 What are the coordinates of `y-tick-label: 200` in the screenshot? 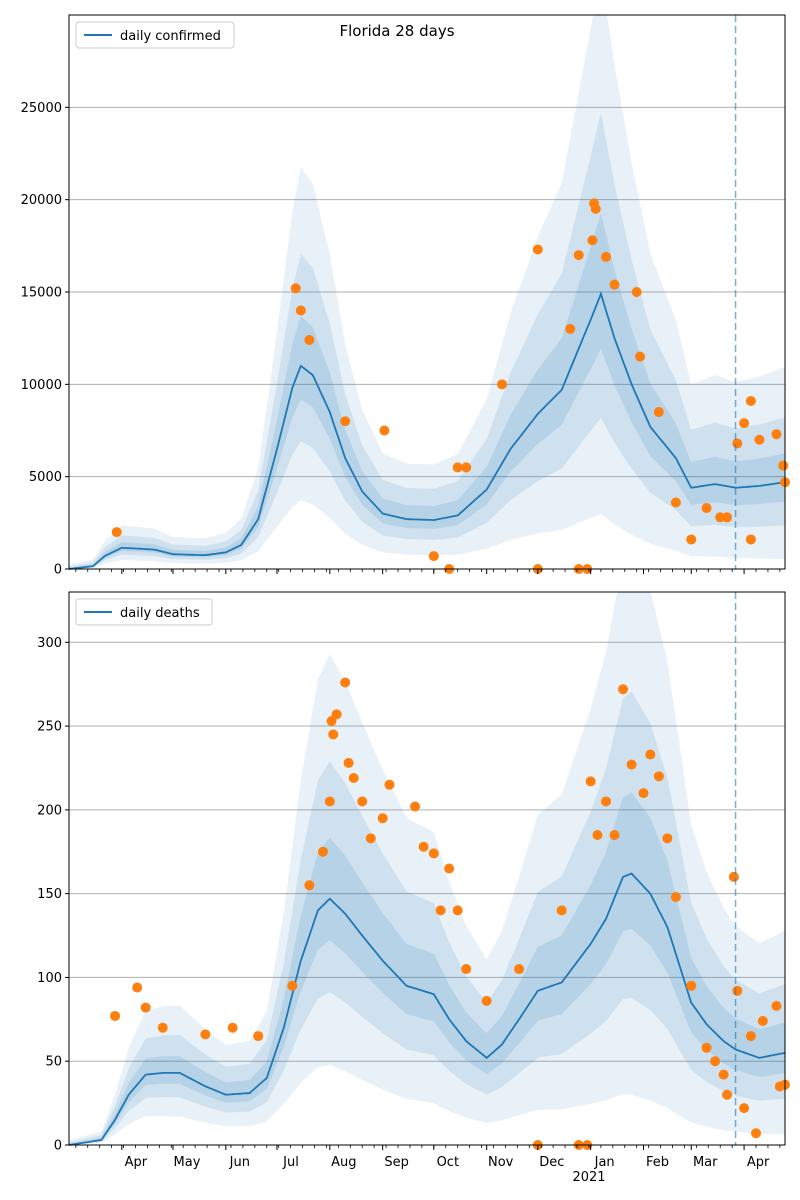 It's located at (49, 810).